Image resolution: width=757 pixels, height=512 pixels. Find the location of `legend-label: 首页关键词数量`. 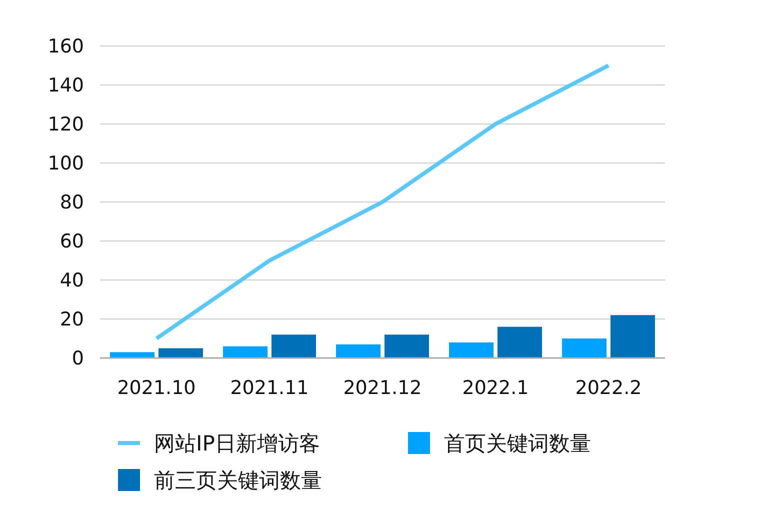

legend-label: 首页关键词数量 is located at coordinates (517, 443).